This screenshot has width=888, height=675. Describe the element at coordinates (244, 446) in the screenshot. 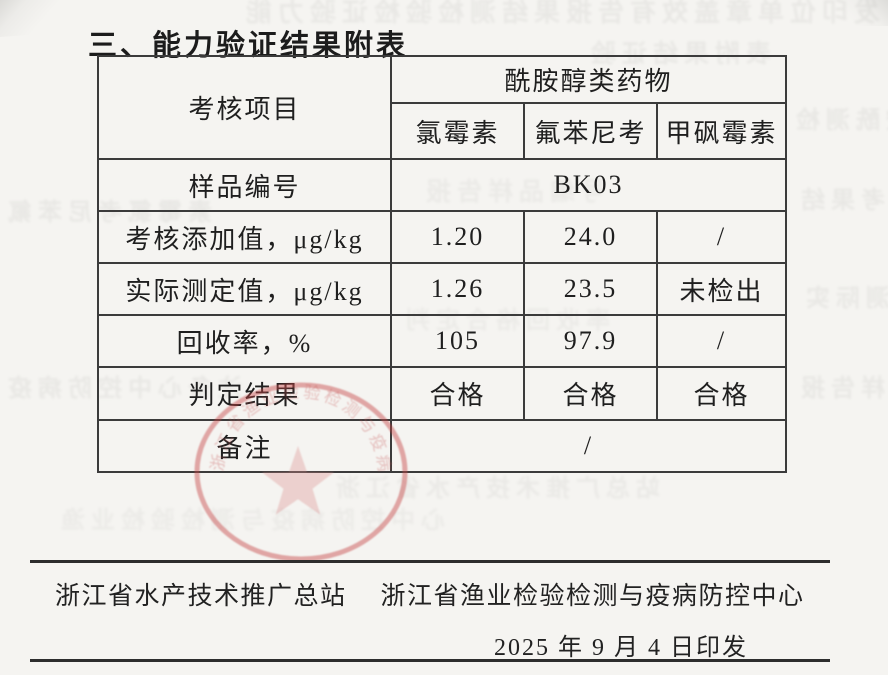

I see `row-label: 备注` at that location.